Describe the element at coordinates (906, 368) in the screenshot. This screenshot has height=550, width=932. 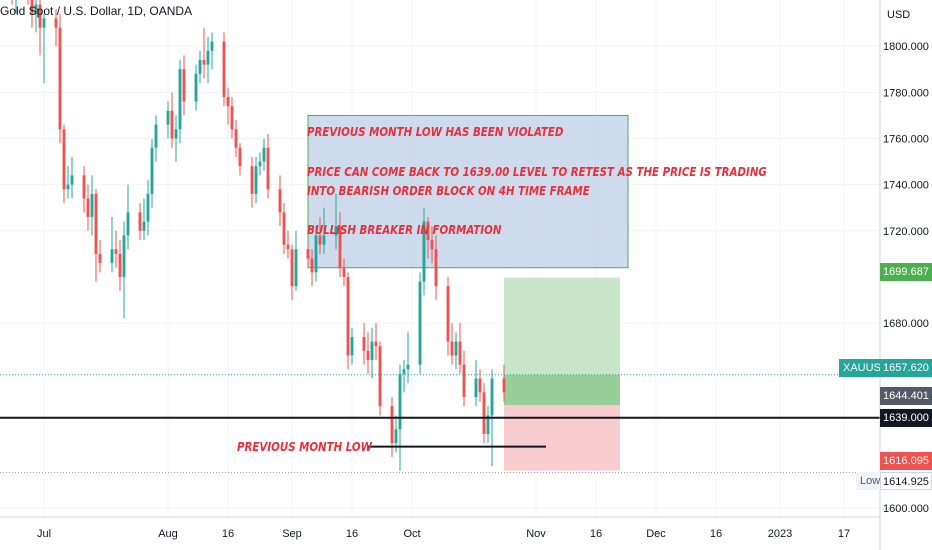
I see `current-price-tag: 1657.620` at that location.